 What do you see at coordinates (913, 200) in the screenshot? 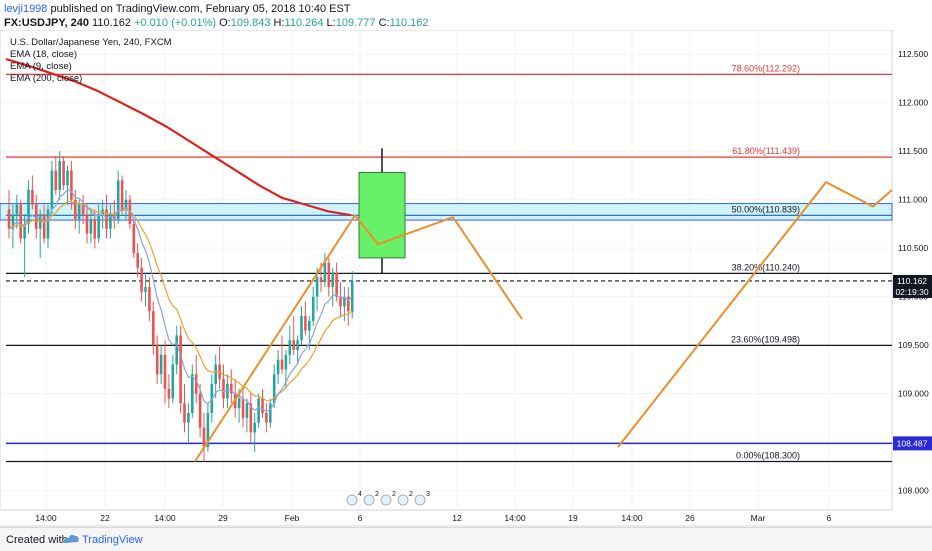
I see `y-tick-label: 111.000` at bounding box center [913, 200].